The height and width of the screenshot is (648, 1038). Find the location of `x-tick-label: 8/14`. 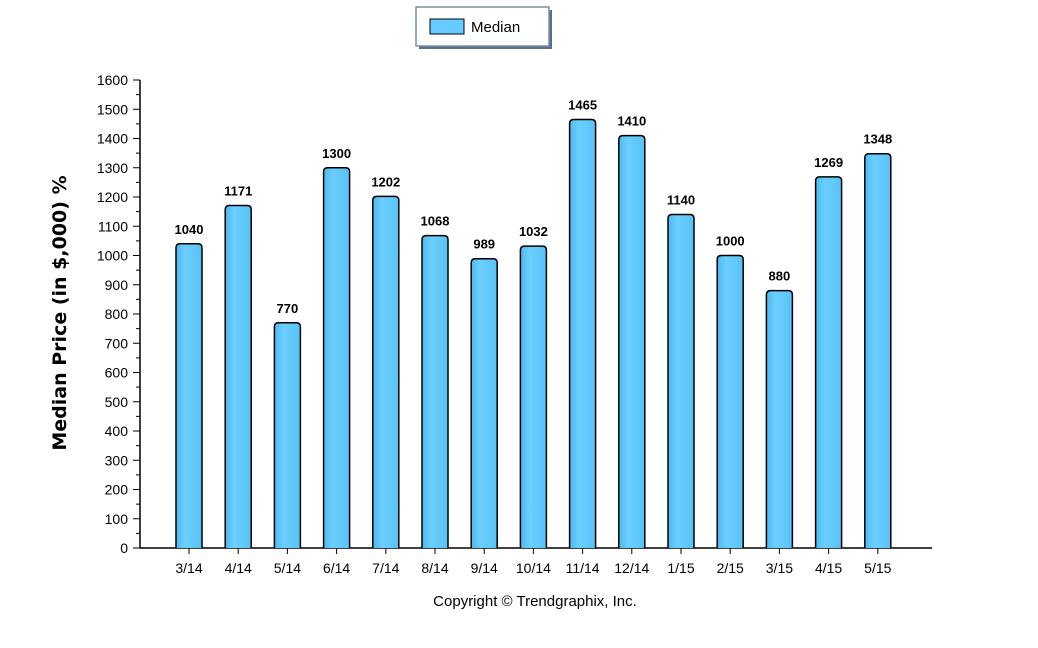

x-tick-label: 8/14 is located at coordinates (434, 568).